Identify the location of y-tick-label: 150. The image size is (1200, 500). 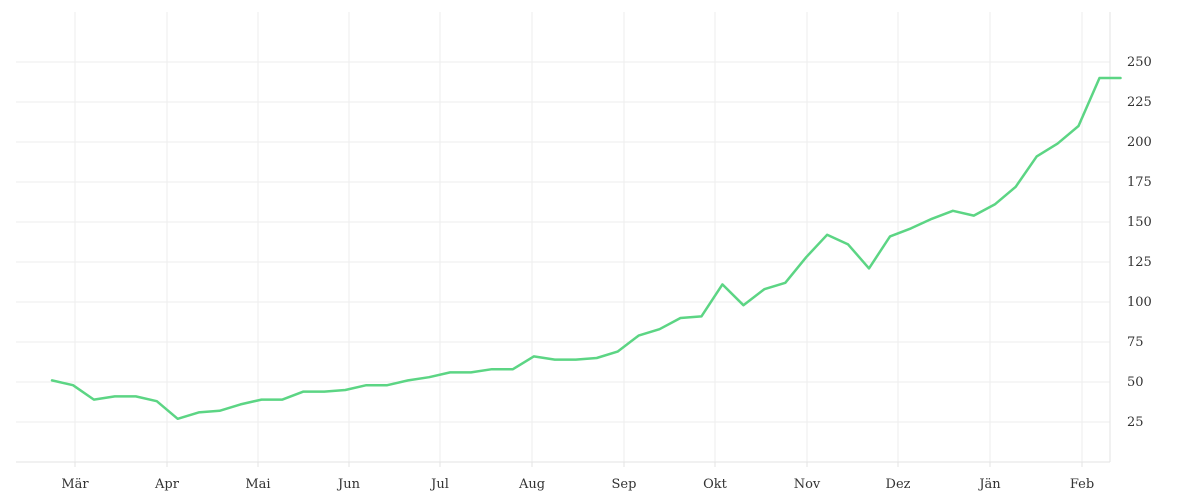
(1139, 222).